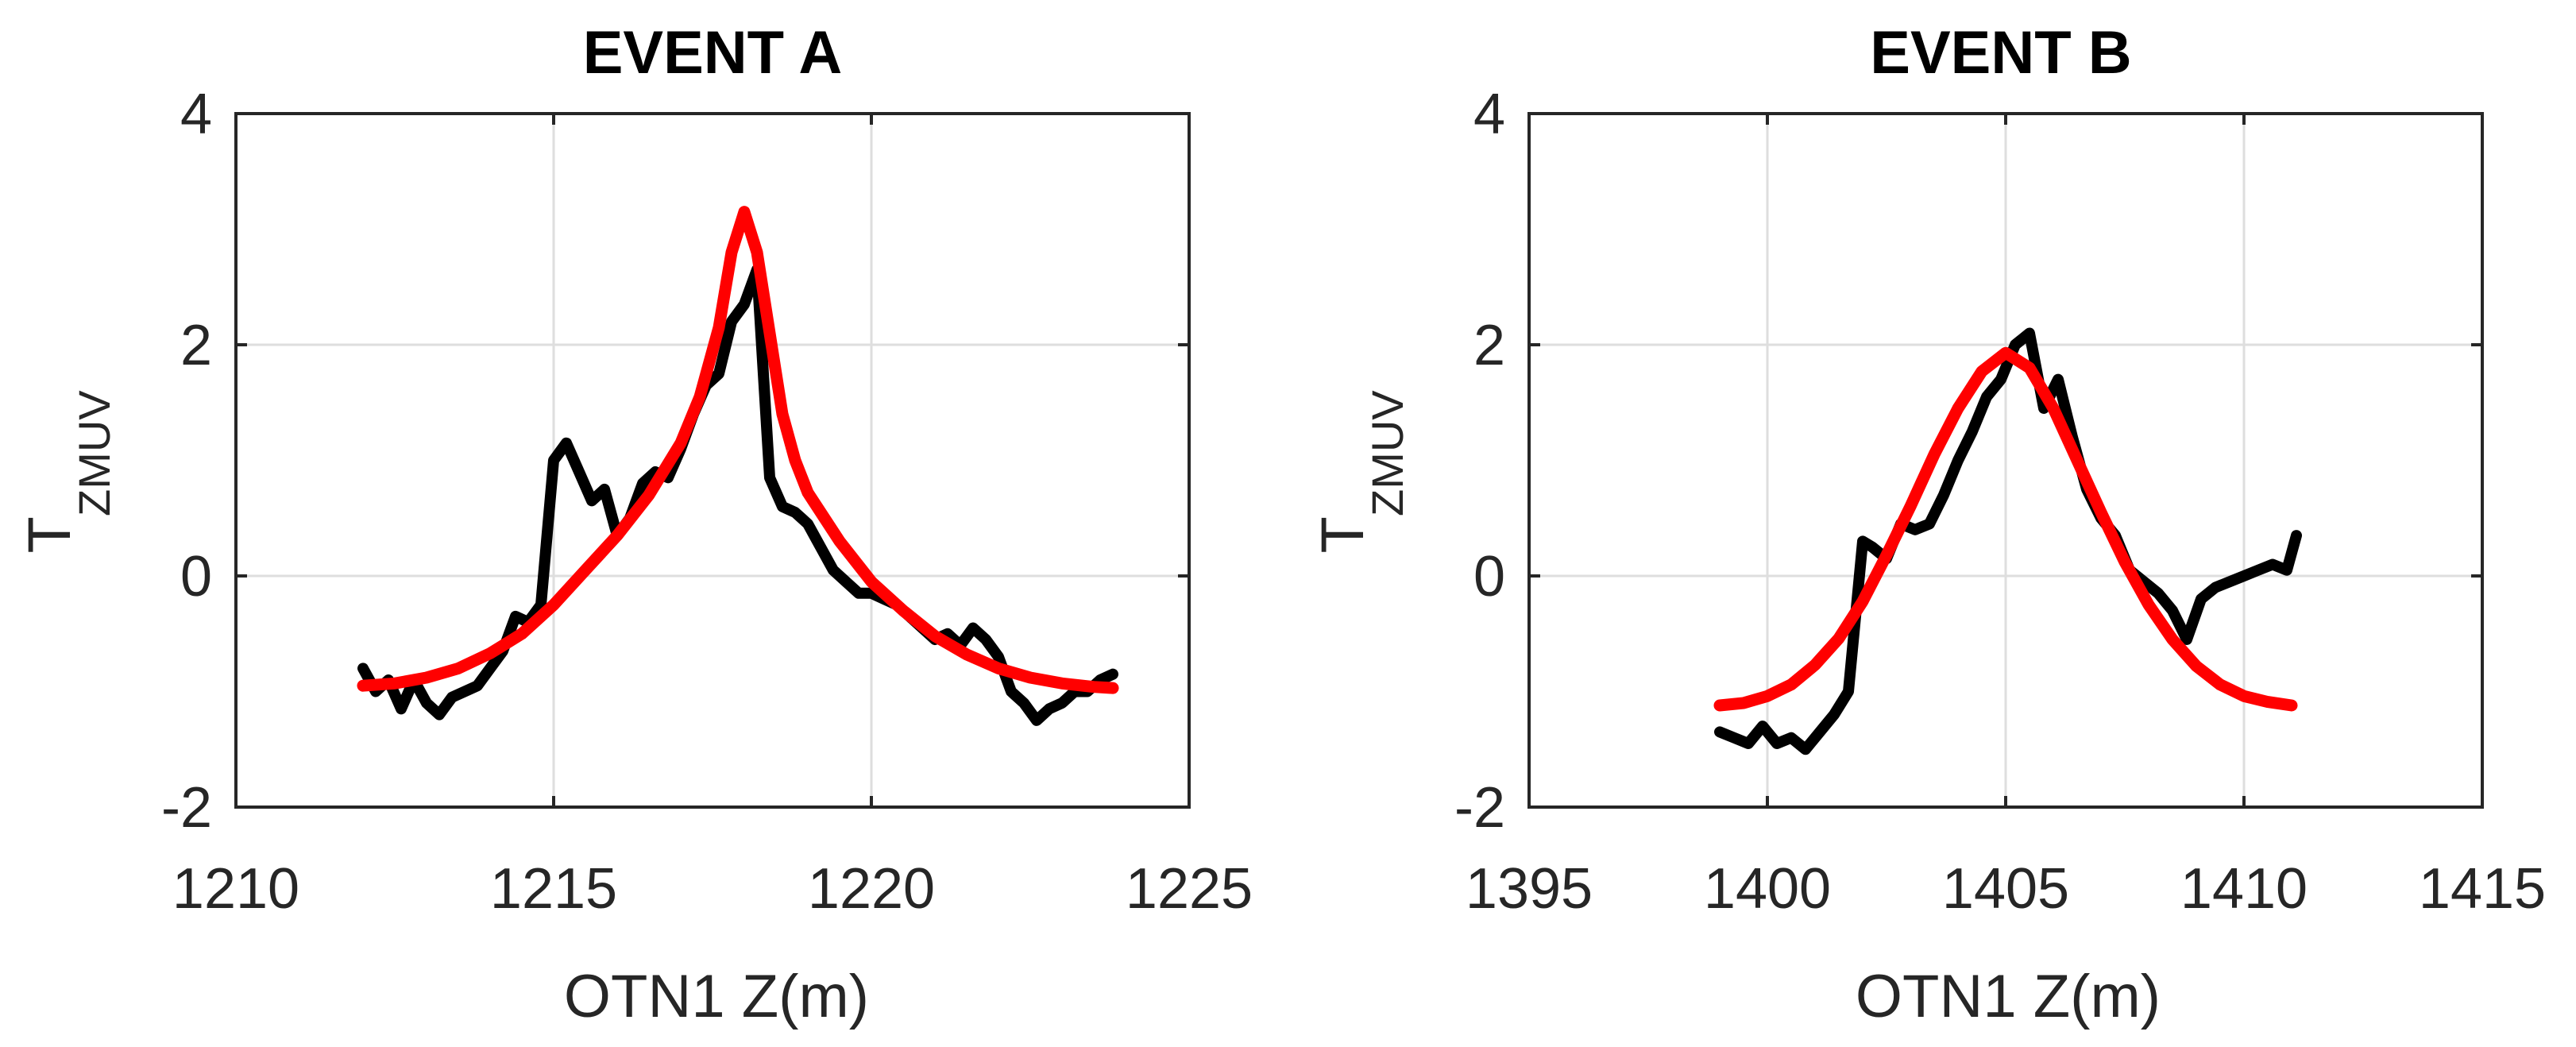 The height and width of the screenshot is (1047, 2576). Describe the element at coordinates (2244, 889) in the screenshot. I see `x-tick-label-b-3: 1410` at that location.